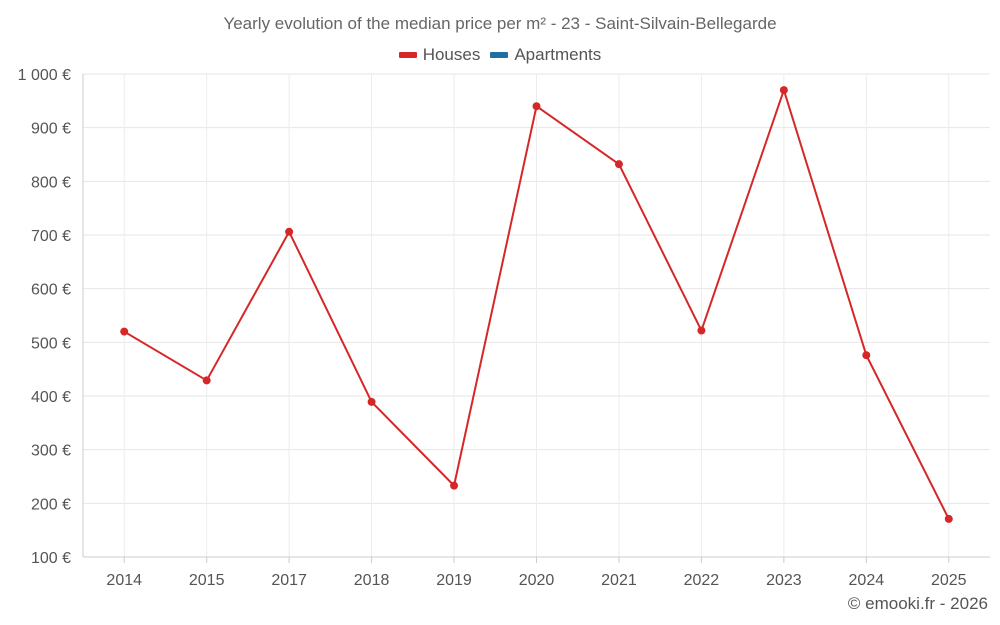 This screenshot has height=625, width=1000. Describe the element at coordinates (619, 580) in the screenshot. I see `x-tick-label: 2021` at that location.